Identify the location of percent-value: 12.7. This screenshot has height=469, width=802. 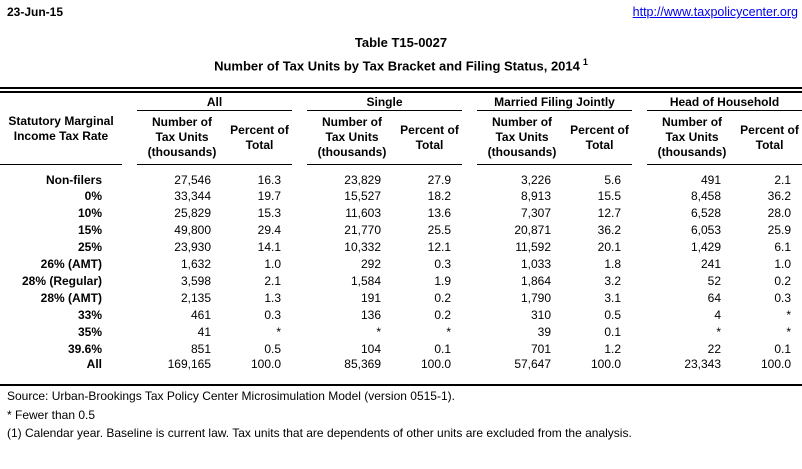
(609, 212).